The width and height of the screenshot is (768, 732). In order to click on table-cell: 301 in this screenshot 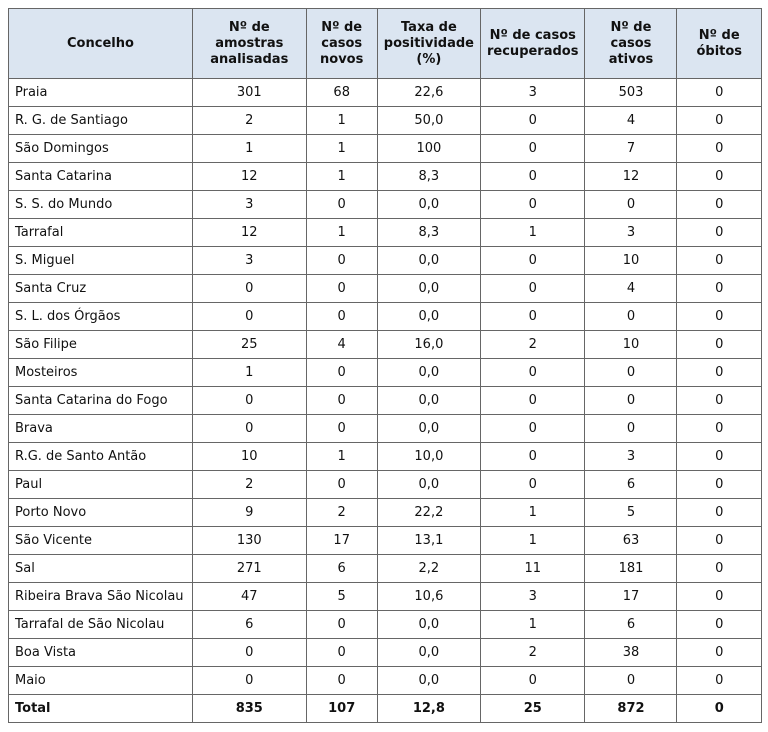, I will do `click(249, 92)`.